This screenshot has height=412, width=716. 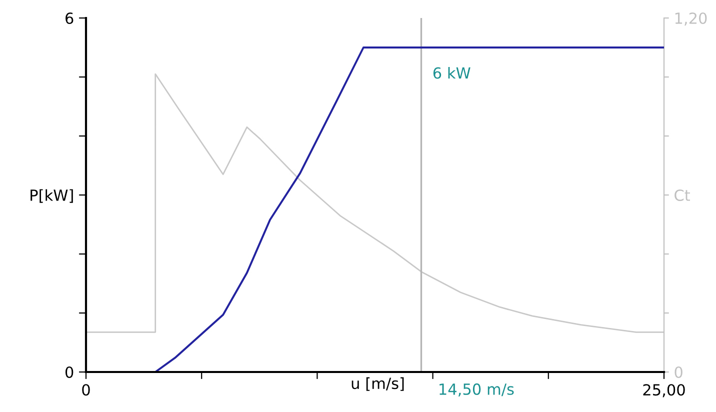 What do you see at coordinates (682, 195) in the screenshot?
I see `y2-tick-label: Ct` at bounding box center [682, 195].